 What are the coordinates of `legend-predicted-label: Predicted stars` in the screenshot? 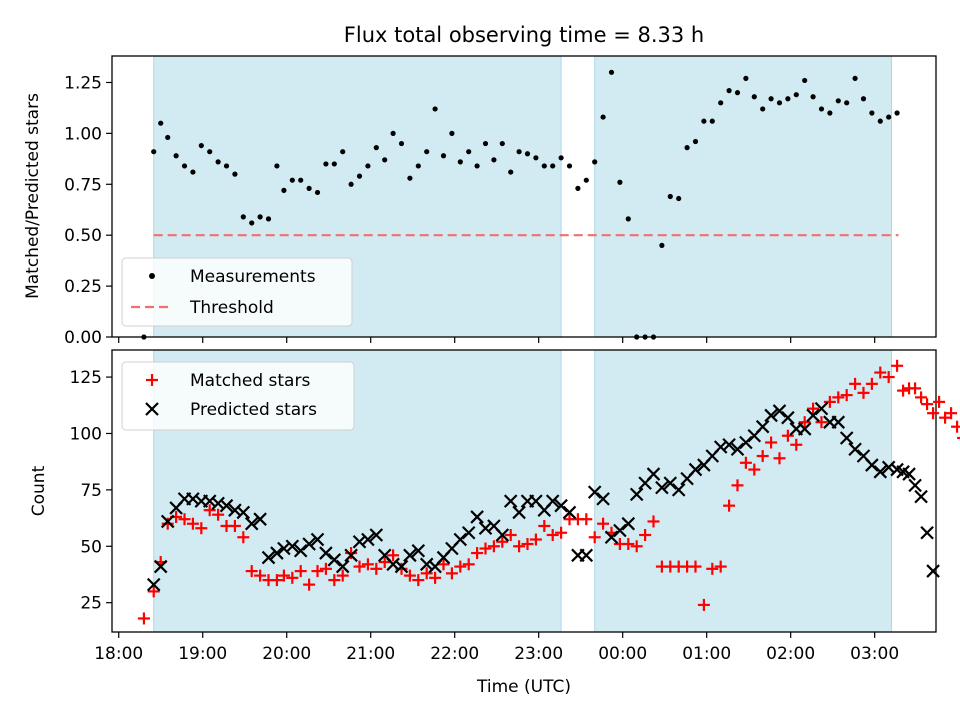 It's located at (253, 410).